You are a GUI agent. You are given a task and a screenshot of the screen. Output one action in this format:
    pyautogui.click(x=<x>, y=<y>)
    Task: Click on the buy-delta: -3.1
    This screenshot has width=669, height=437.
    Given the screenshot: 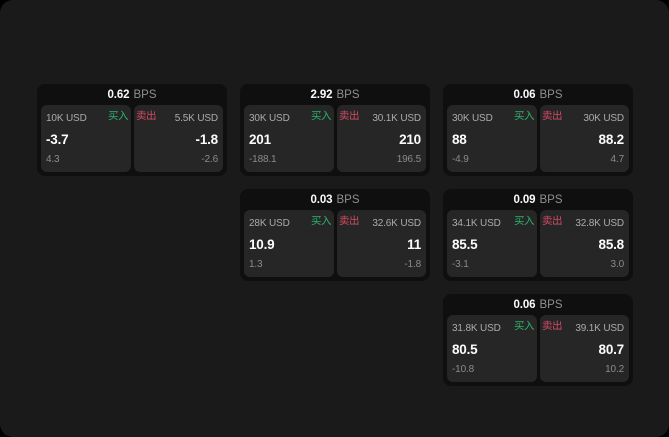 What is the action you would take?
    pyautogui.click(x=460, y=264)
    